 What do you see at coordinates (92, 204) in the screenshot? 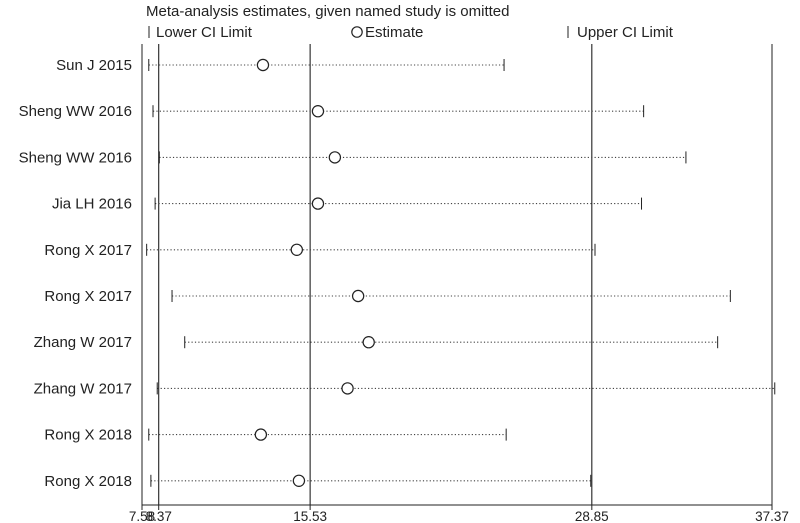
I see `study-label-3: Jia LH 2016` at bounding box center [92, 204].